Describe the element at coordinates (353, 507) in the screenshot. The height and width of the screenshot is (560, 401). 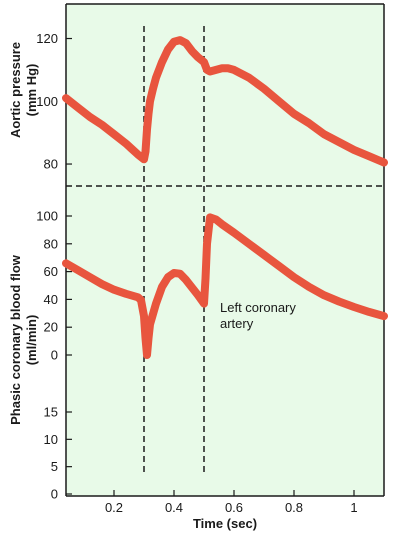
I see `x-tick-1-label: 1` at that location.